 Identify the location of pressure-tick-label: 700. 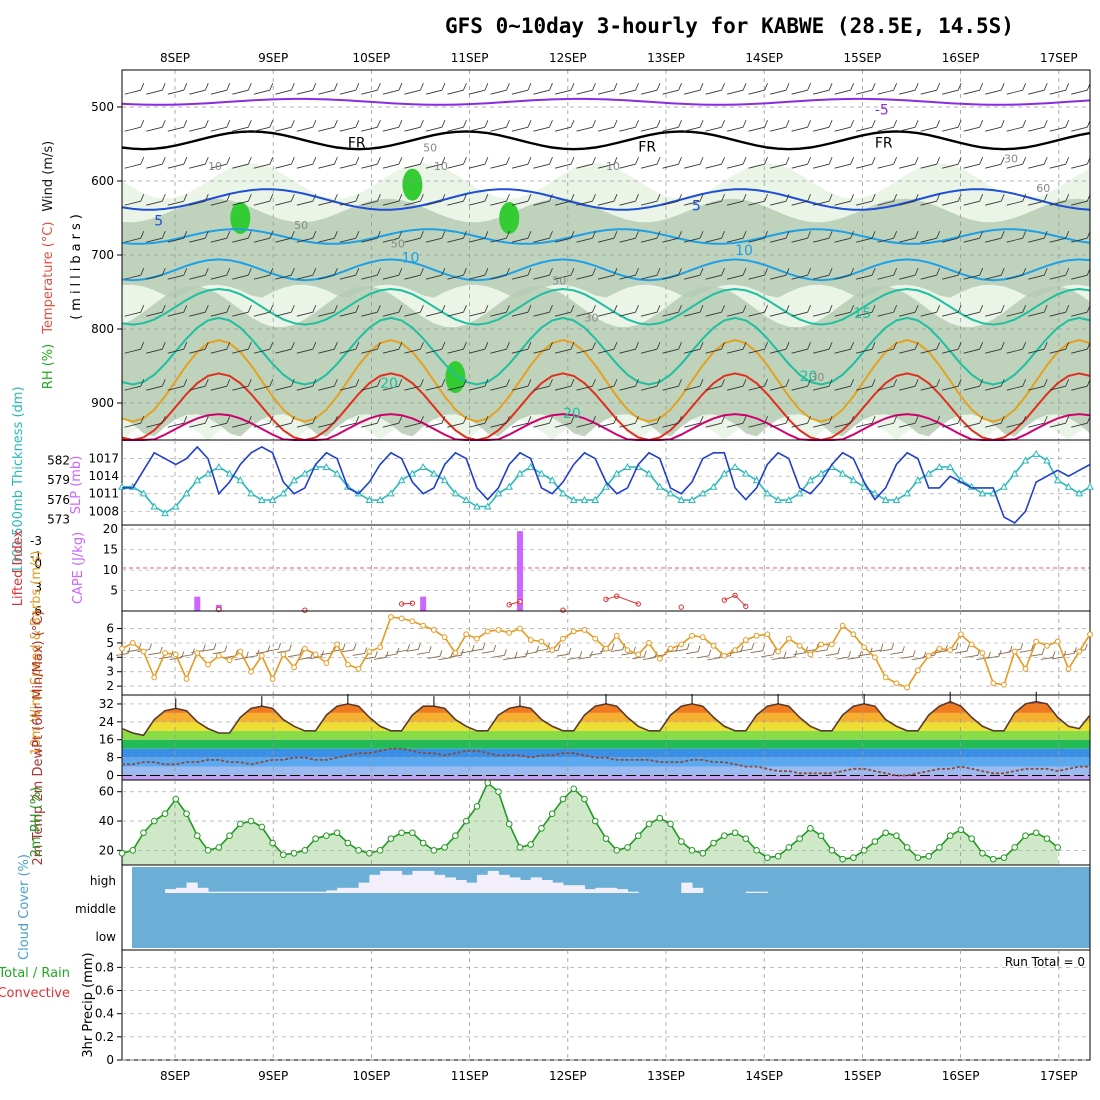
(102, 255).